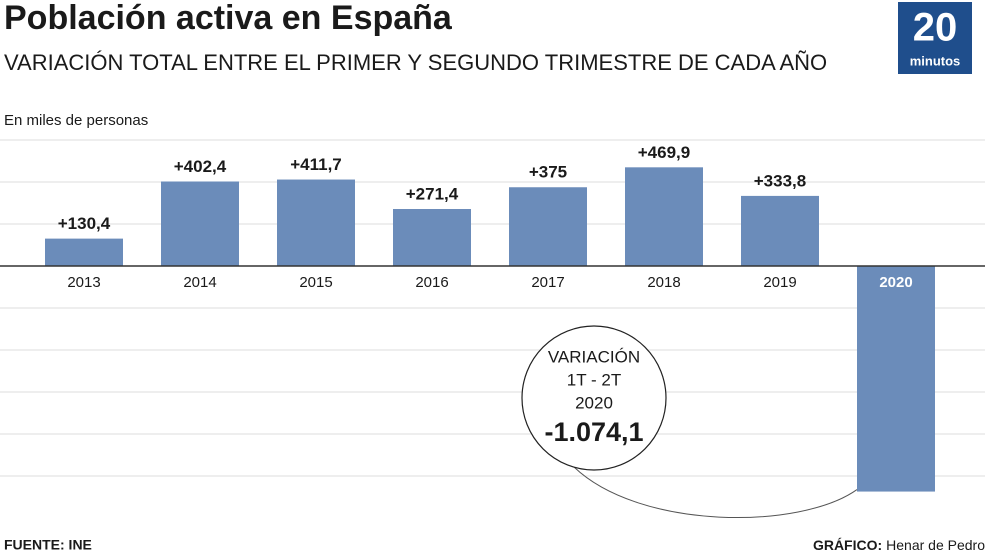 This screenshot has height=556, width=990. Describe the element at coordinates (663, 282) in the screenshot. I see `x-tick-label: 2018` at that location.